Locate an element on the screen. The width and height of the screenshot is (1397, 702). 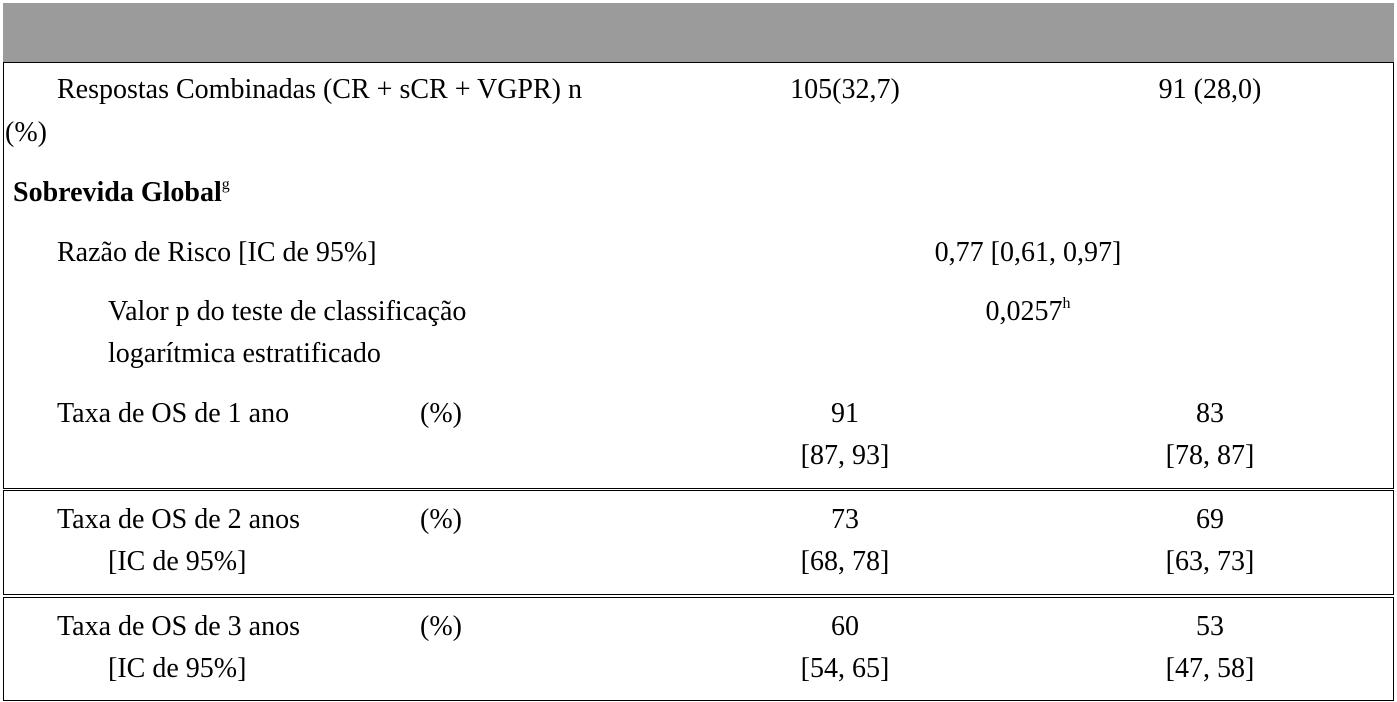
cell: [68, 78] is located at coordinates (845, 561).